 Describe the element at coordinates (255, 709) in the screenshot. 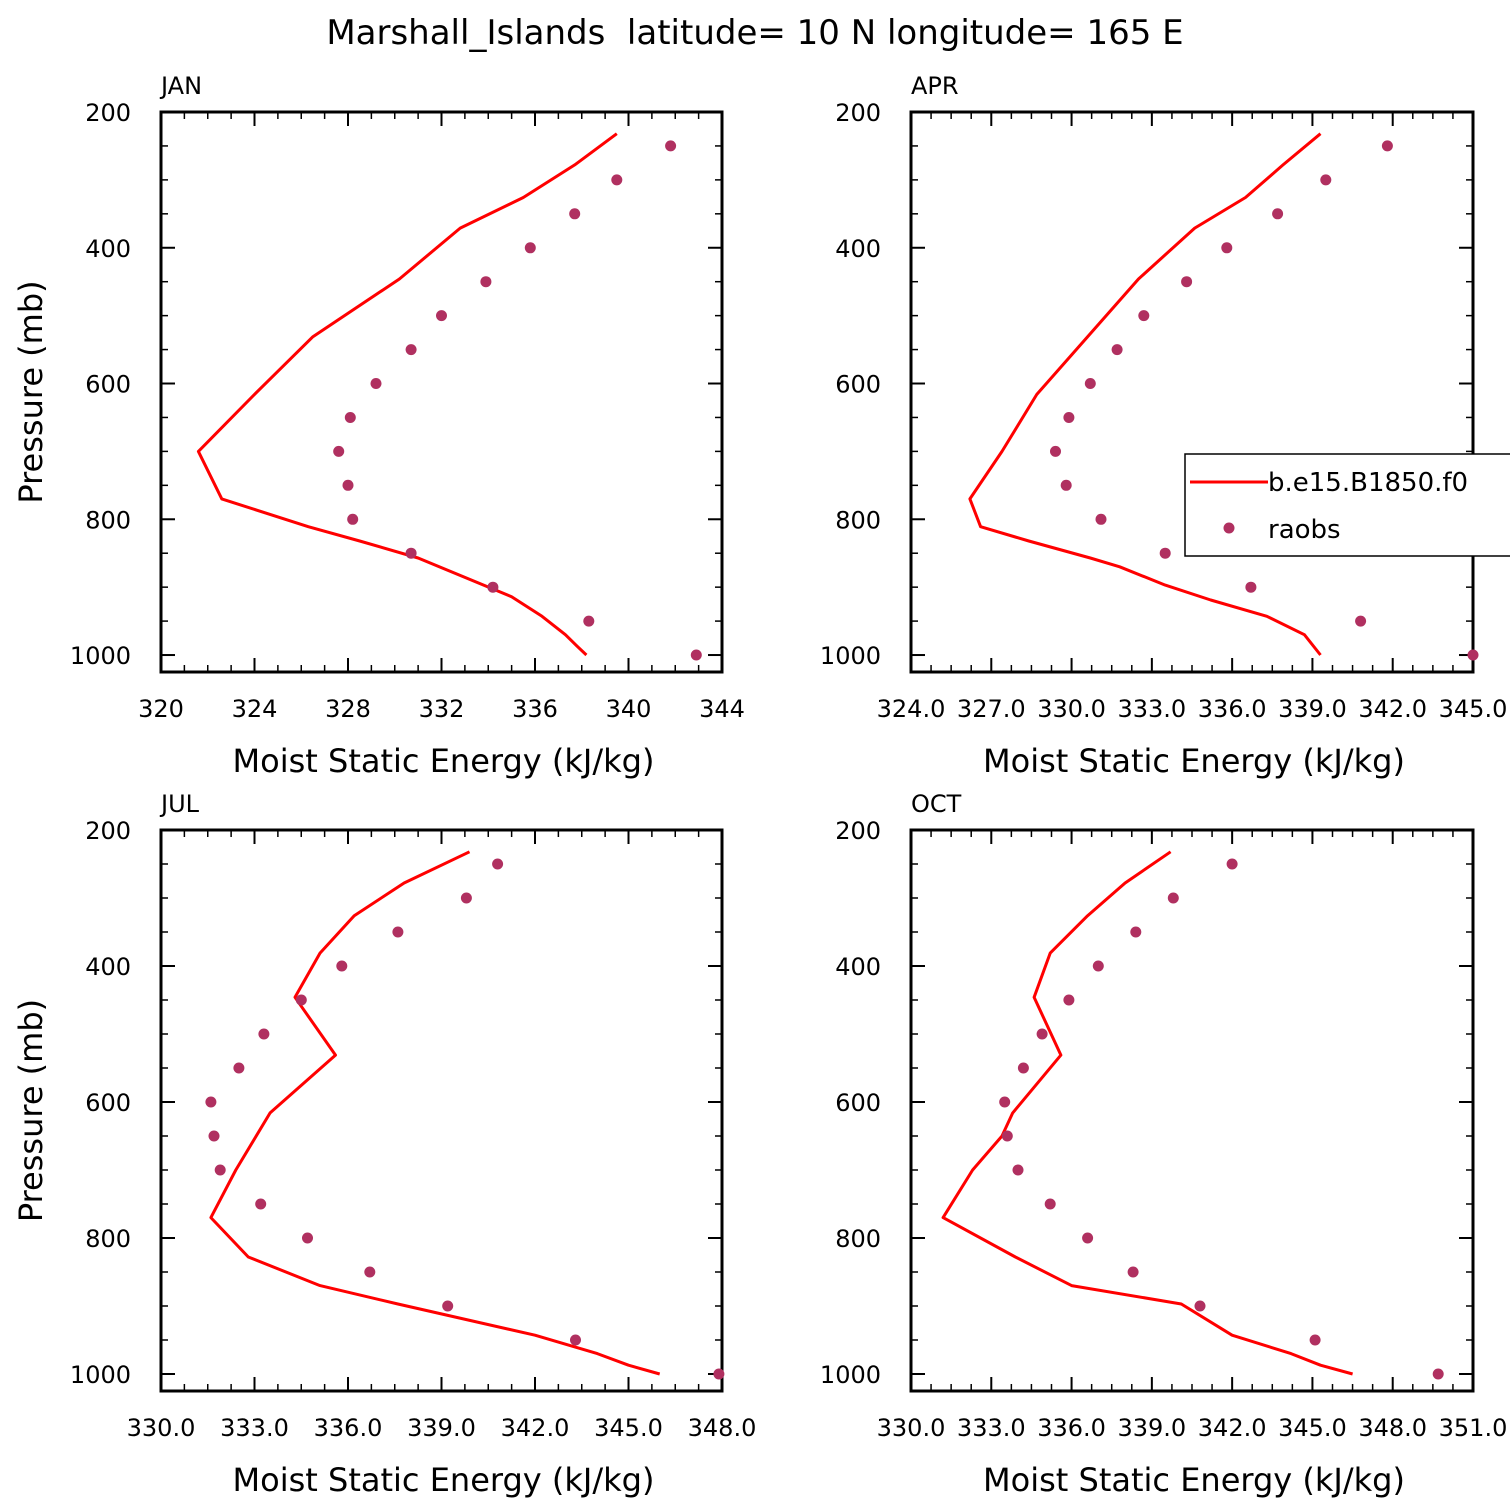

I see `x-tick-label: 324` at that location.